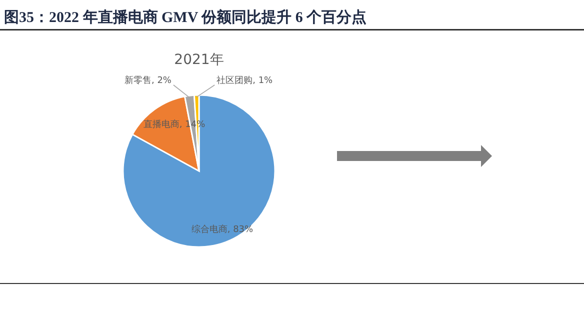 The image size is (584, 321). I want to click on slice-label: 直播电商, 14%, so click(174, 124).